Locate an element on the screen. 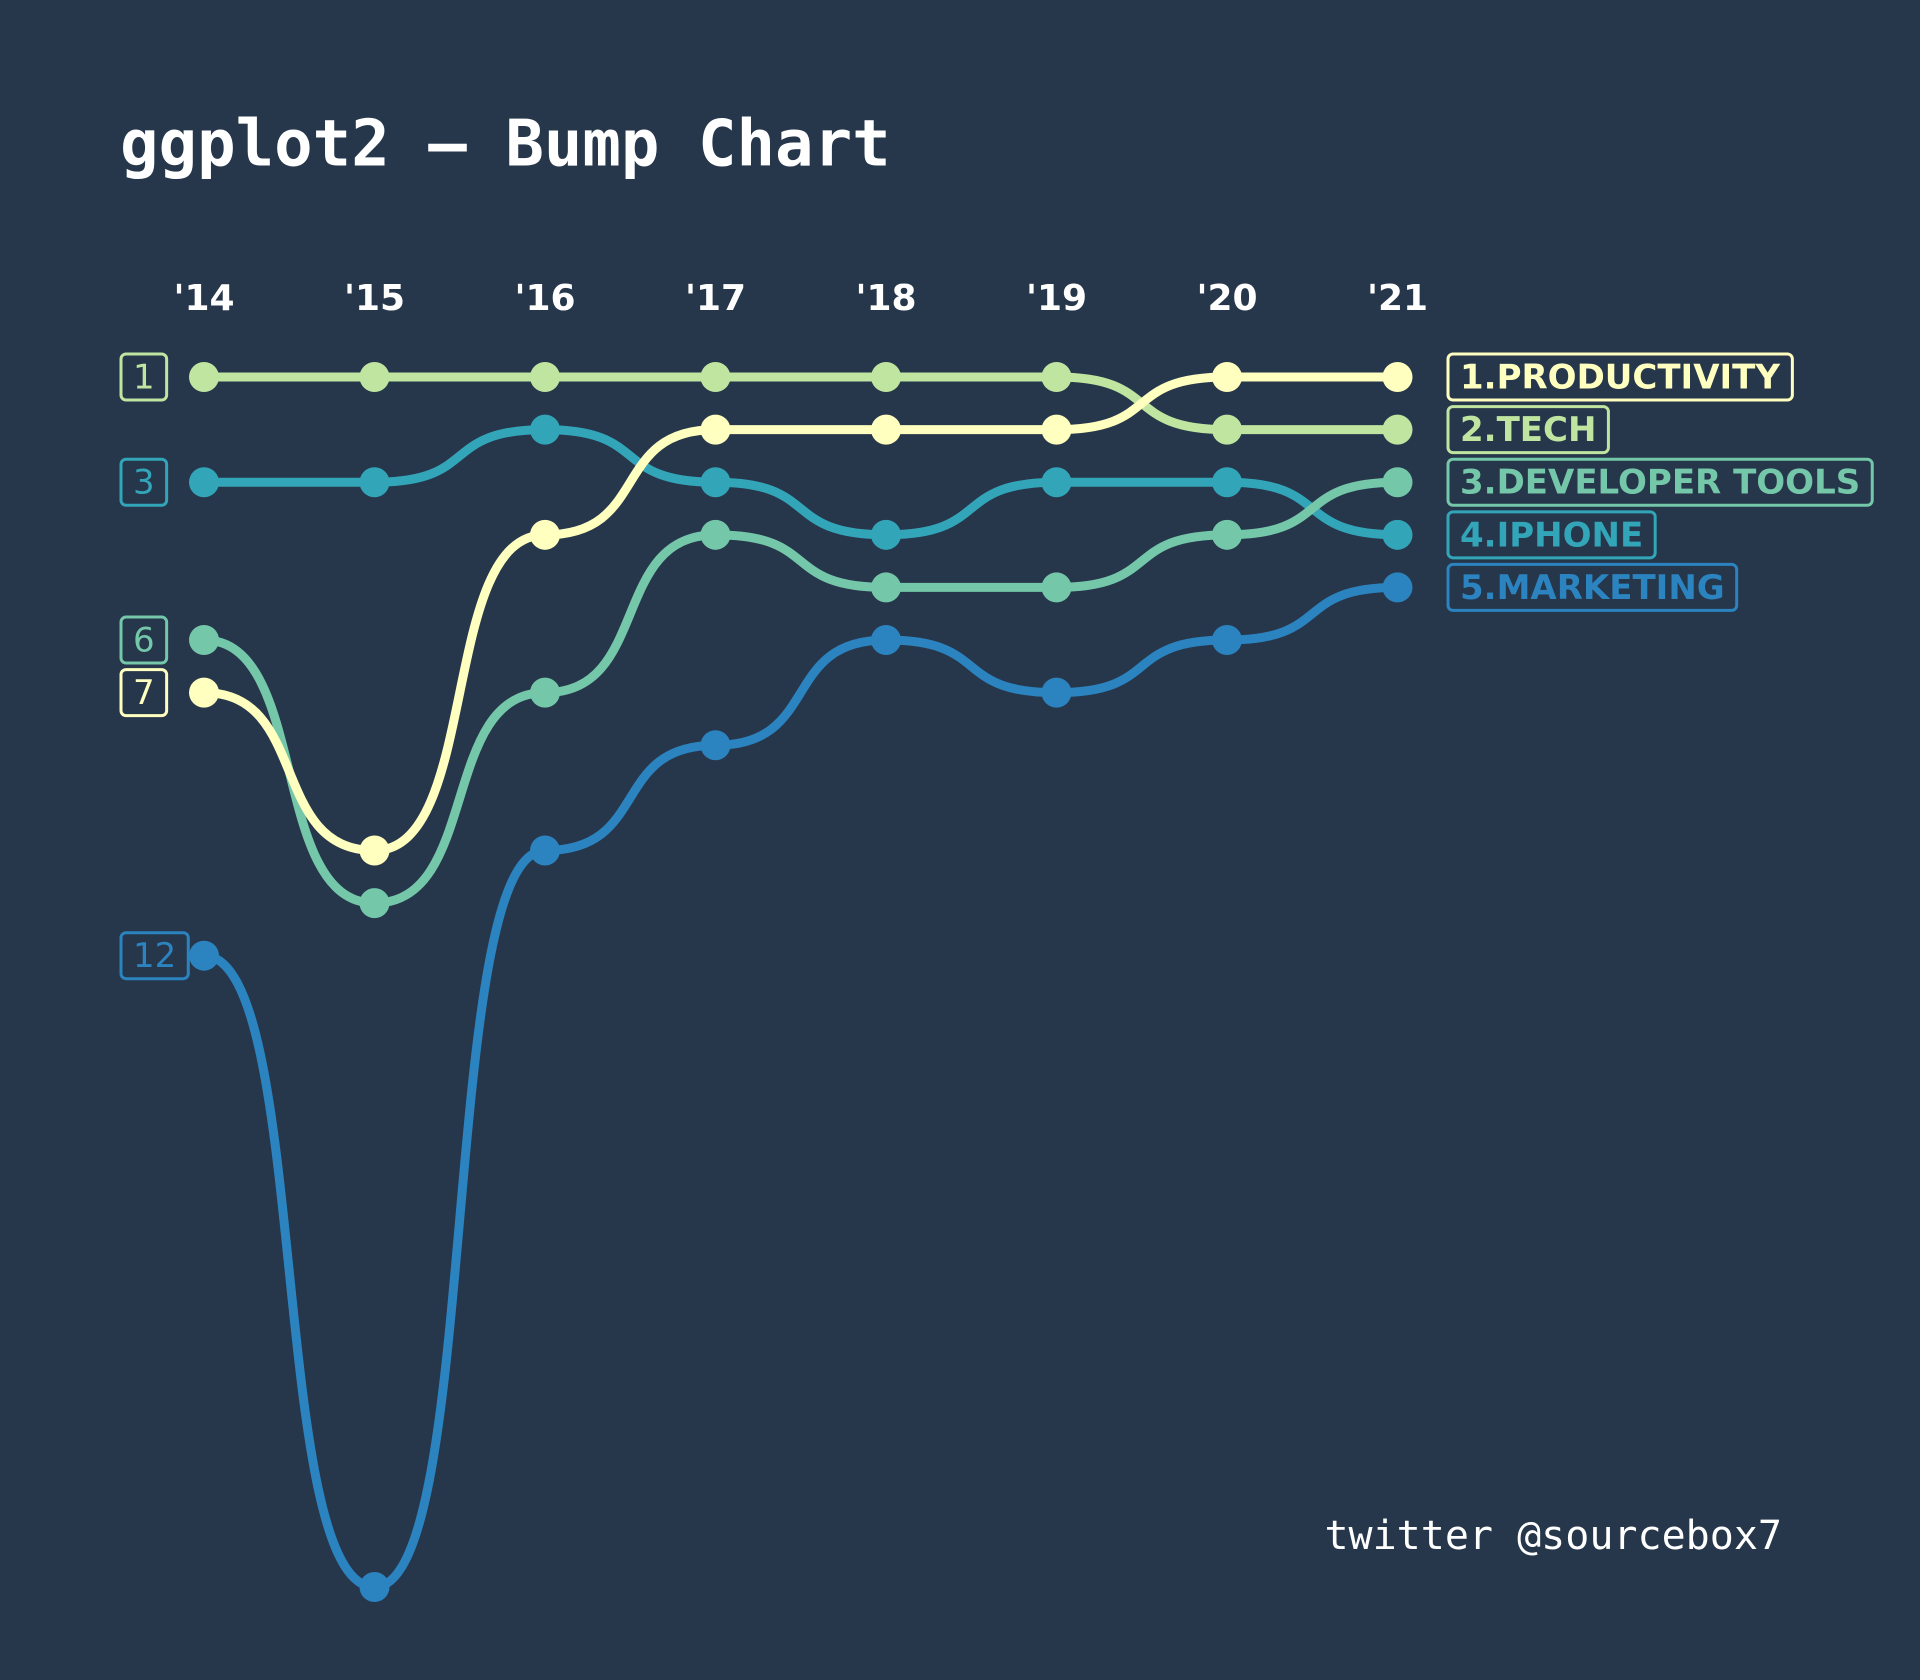 Image resolution: width=1920 pixels, height=1680 pixels. legend-label: 5.MARKETING is located at coordinates (1592, 588).